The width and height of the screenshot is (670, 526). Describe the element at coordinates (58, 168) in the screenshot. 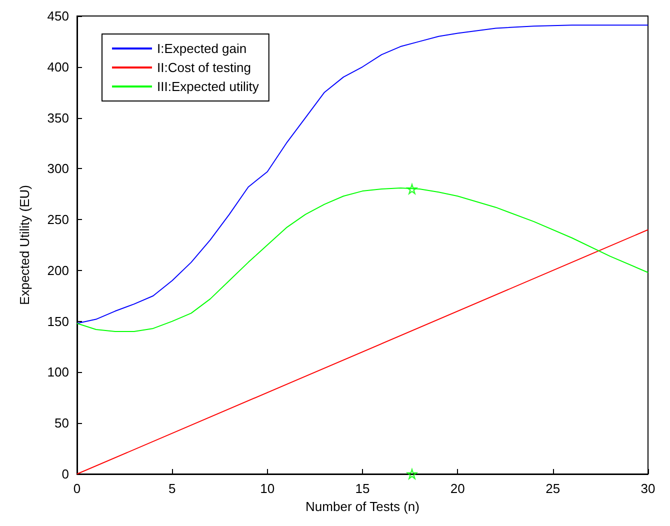

I see `y-tick-label: 300` at that location.